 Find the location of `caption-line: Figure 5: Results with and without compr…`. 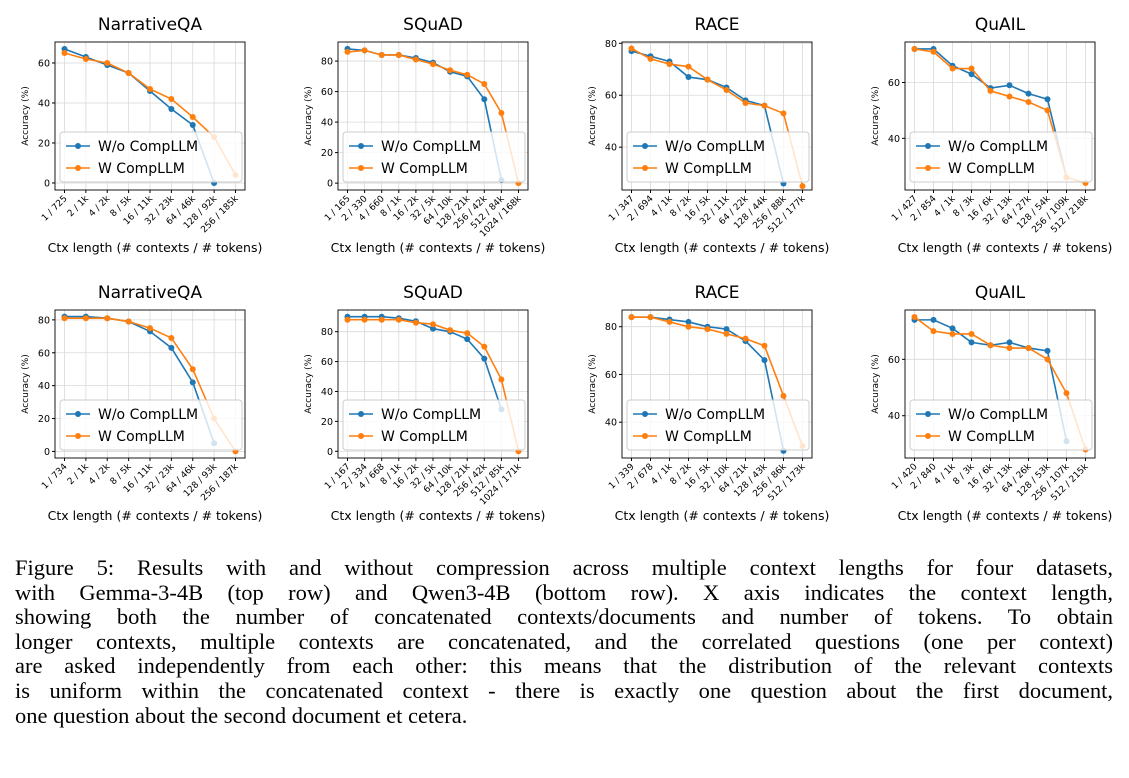

caption-line: Figure 5: Results with and without compr… is located at coordinates (564, 567).